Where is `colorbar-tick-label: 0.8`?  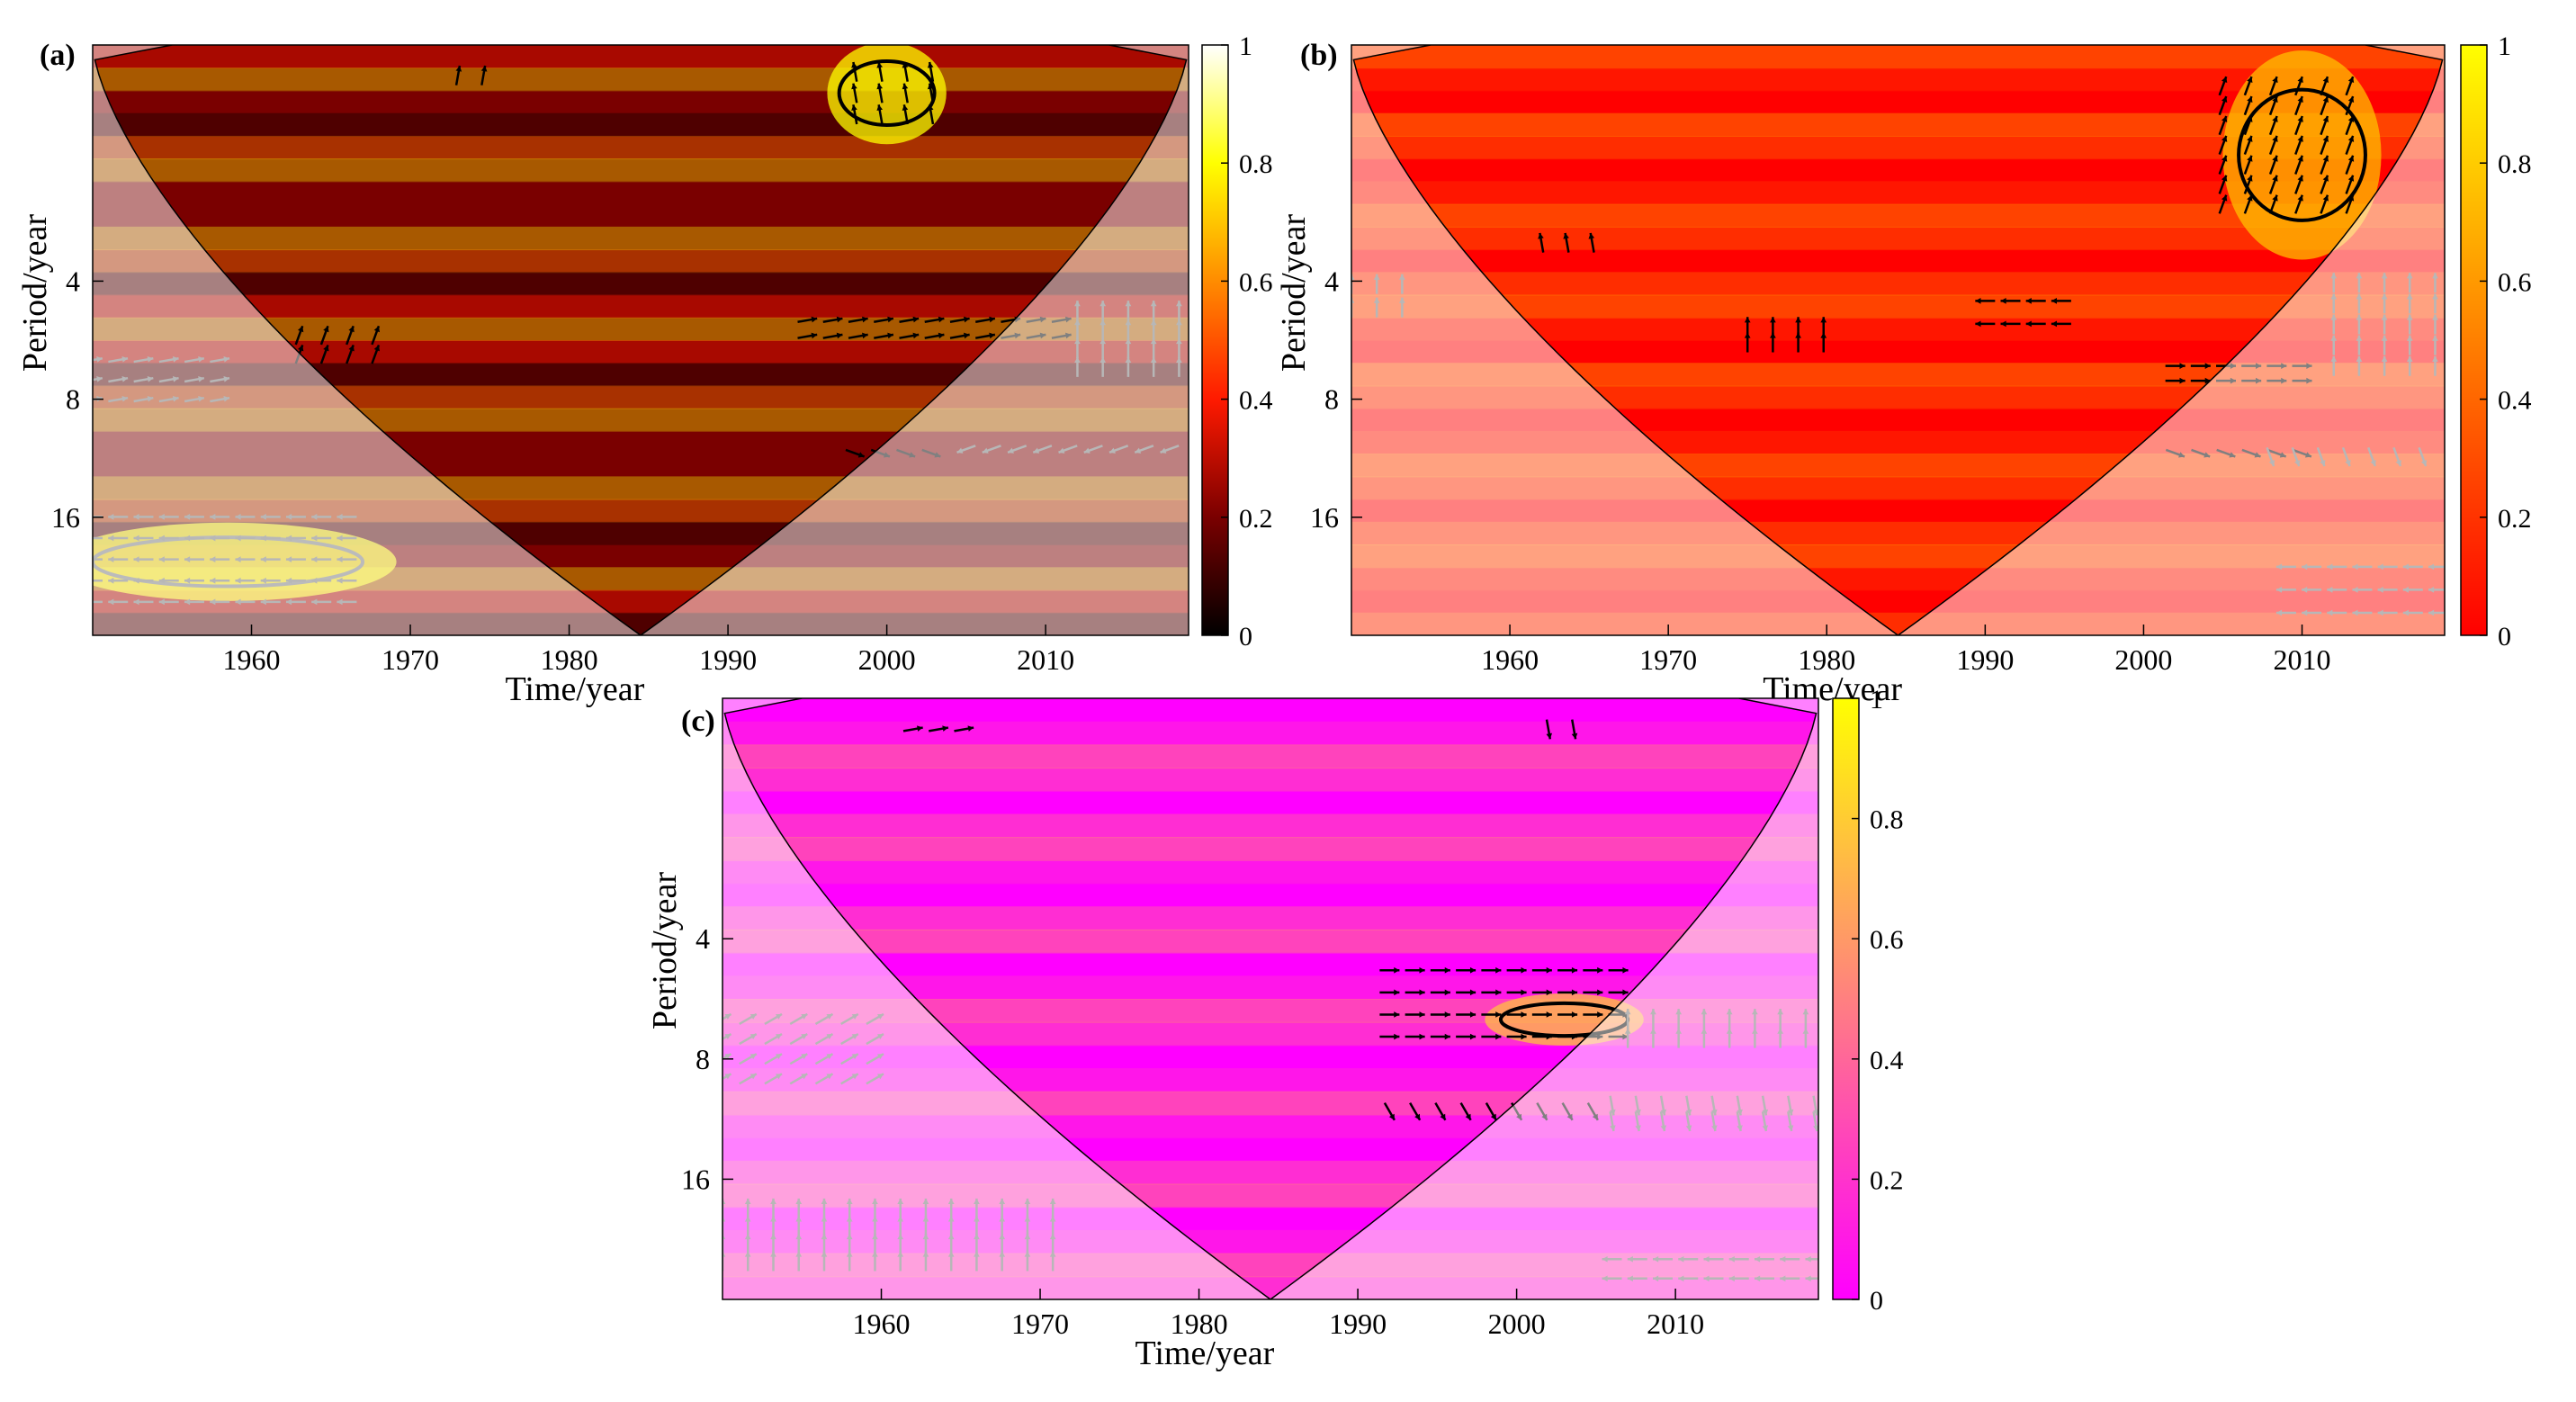 colorbar-tick-label: 0.8 is located at coordinates (1256, 164).